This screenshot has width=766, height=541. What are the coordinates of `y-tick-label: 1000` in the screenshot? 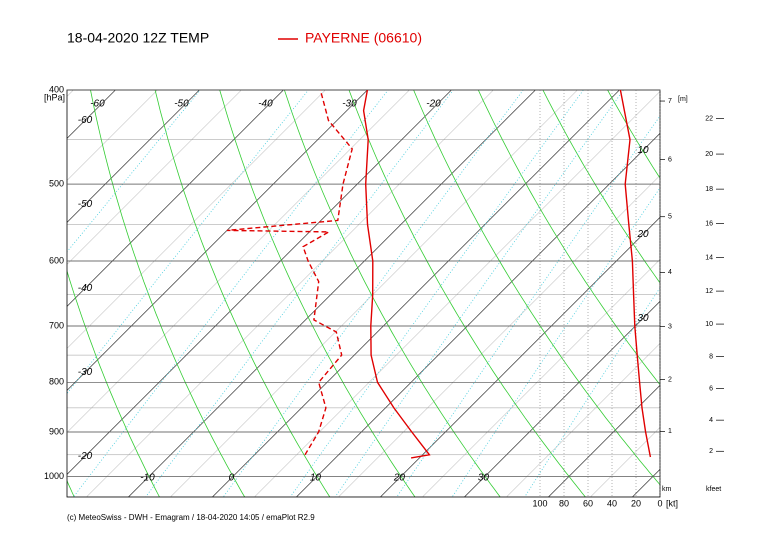 It's located at (54, 476).